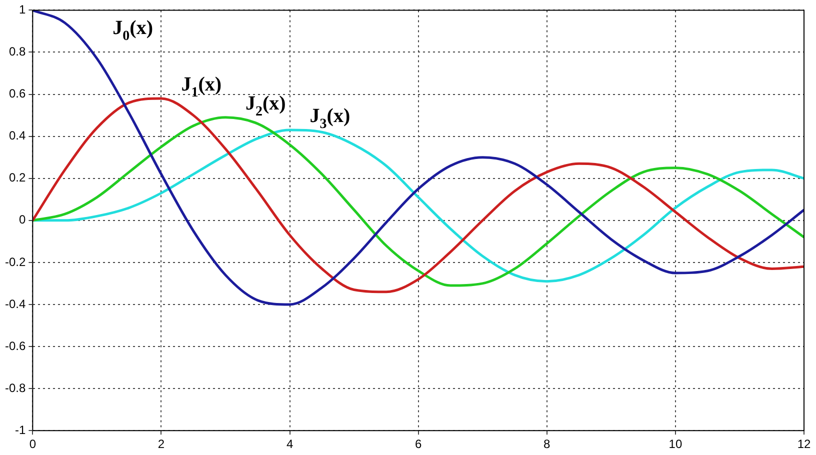 The width and height of the screenshot is (816, 455). What do you see at coordinates (15, 387) in the screenshot?
I see `y-tick-label: -0.8` at bounding box center [15, 387].